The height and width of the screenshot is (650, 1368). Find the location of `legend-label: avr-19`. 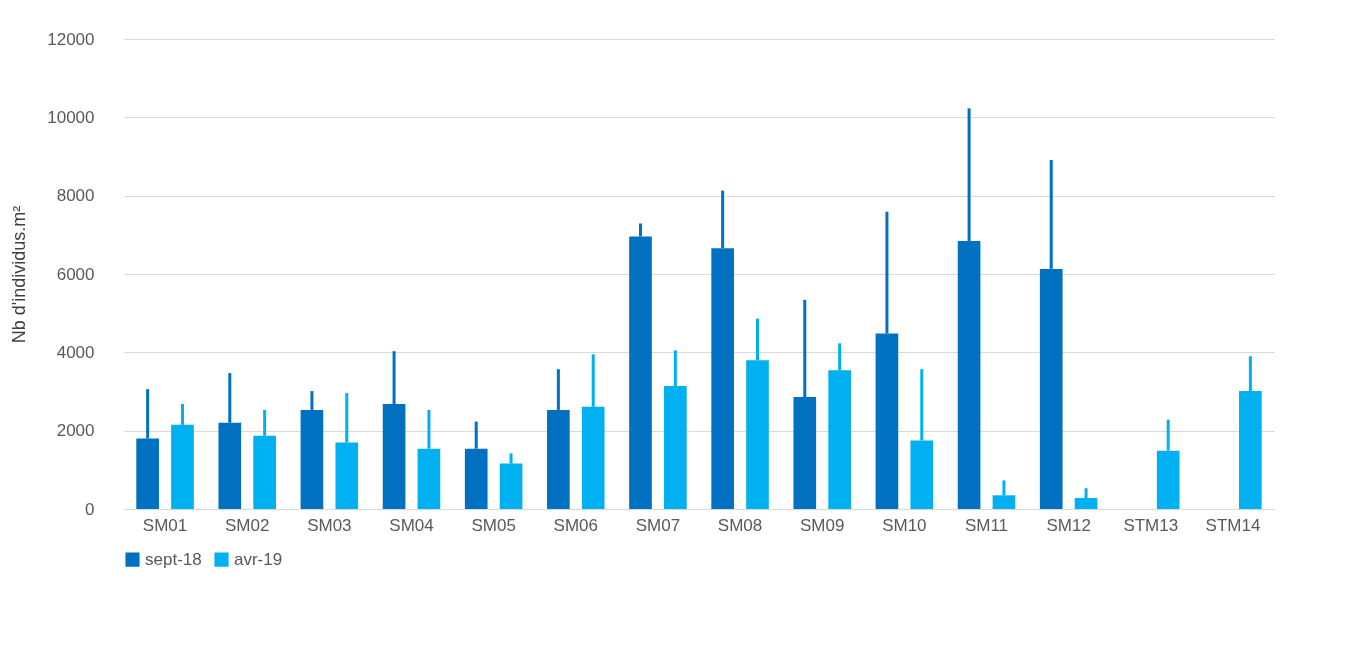

legend-label: avr-19 is located at coordinates (258, 559).